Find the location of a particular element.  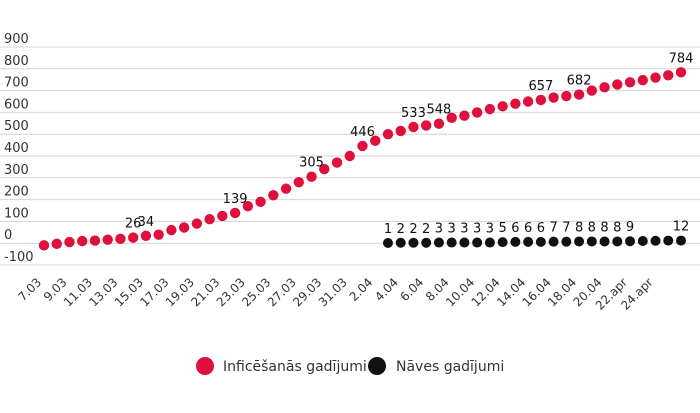

x-tick-label: 4.04 is located at coordinates (386, 289).